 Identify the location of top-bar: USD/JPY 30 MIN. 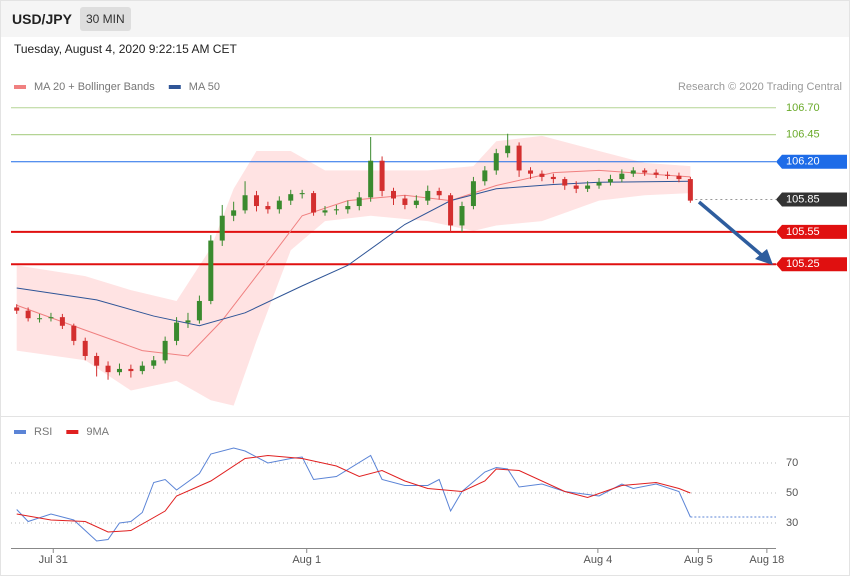
(425, 19).